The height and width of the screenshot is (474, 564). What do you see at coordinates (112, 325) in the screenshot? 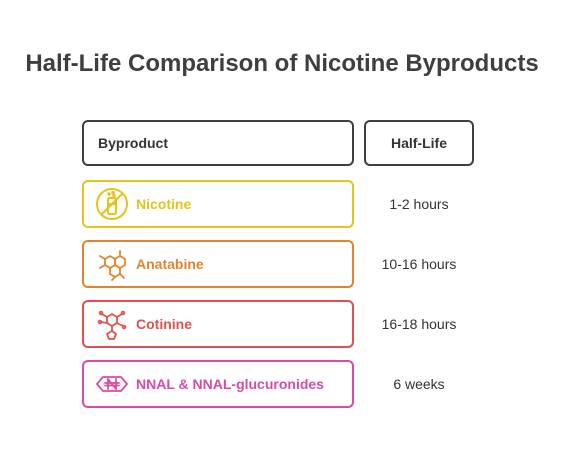
I see `molecule-structure-icon` at bounding box center [112, 325].